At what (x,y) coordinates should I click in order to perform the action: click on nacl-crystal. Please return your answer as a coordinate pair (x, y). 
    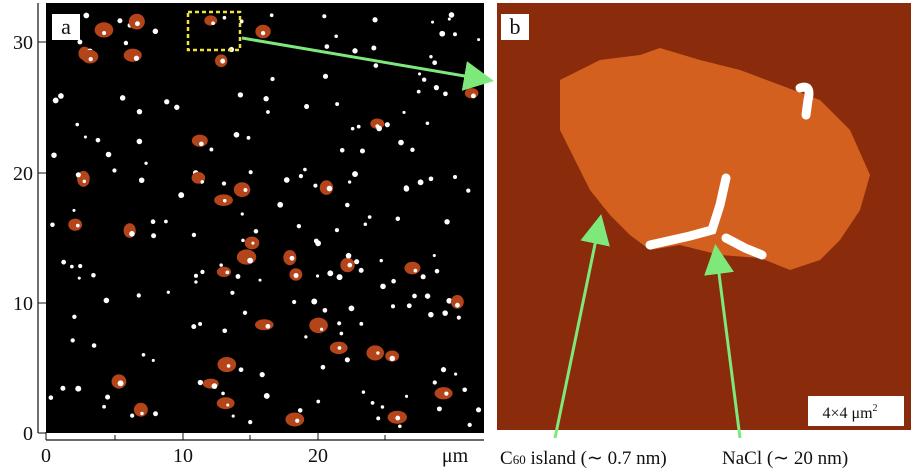
    Looking at the image, I should click on (804, 101).